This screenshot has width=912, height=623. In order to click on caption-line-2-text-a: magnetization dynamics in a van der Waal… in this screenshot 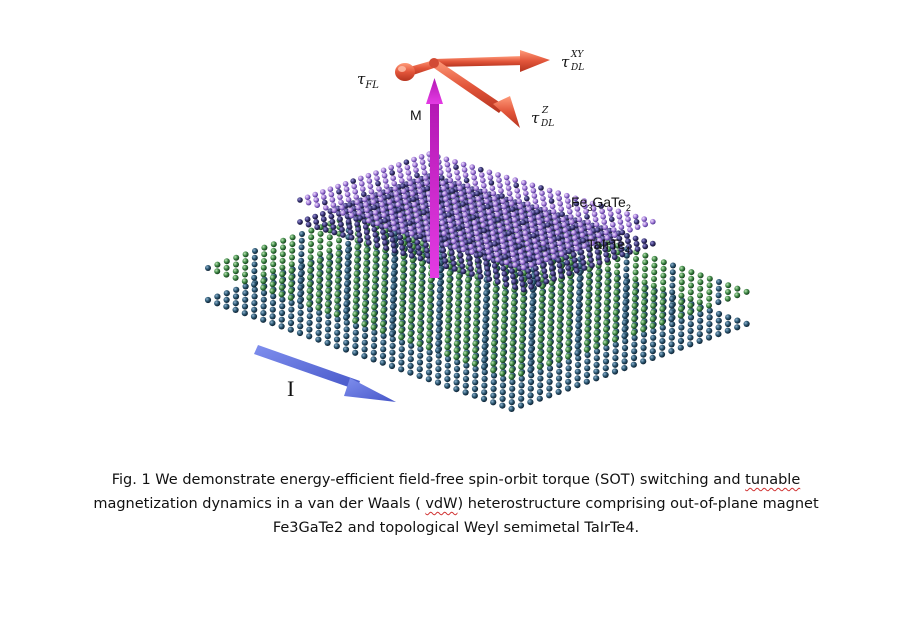, I will do `click(259, 504)`.